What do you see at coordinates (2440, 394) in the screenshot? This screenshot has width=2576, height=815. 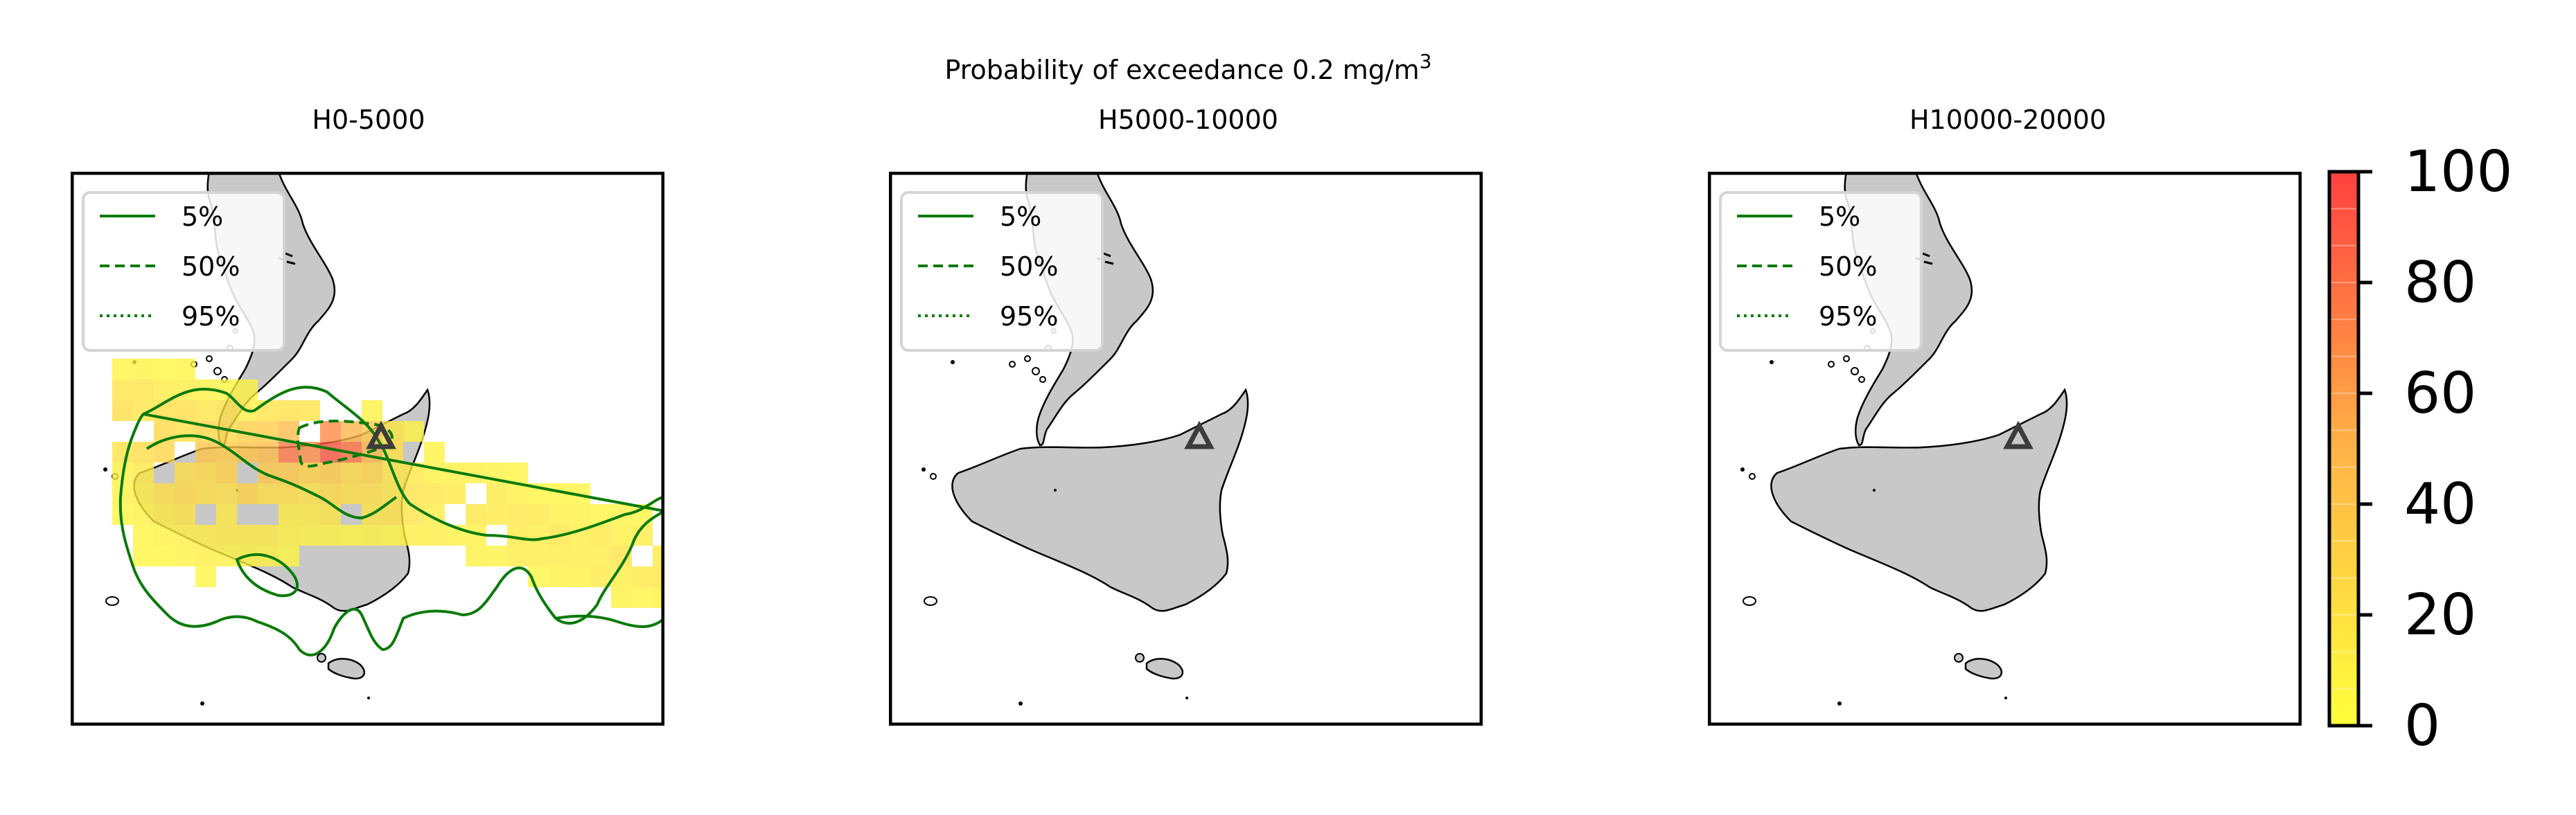 I see `colorbar-tick-label: 60` at bounding box center [2440, 394].